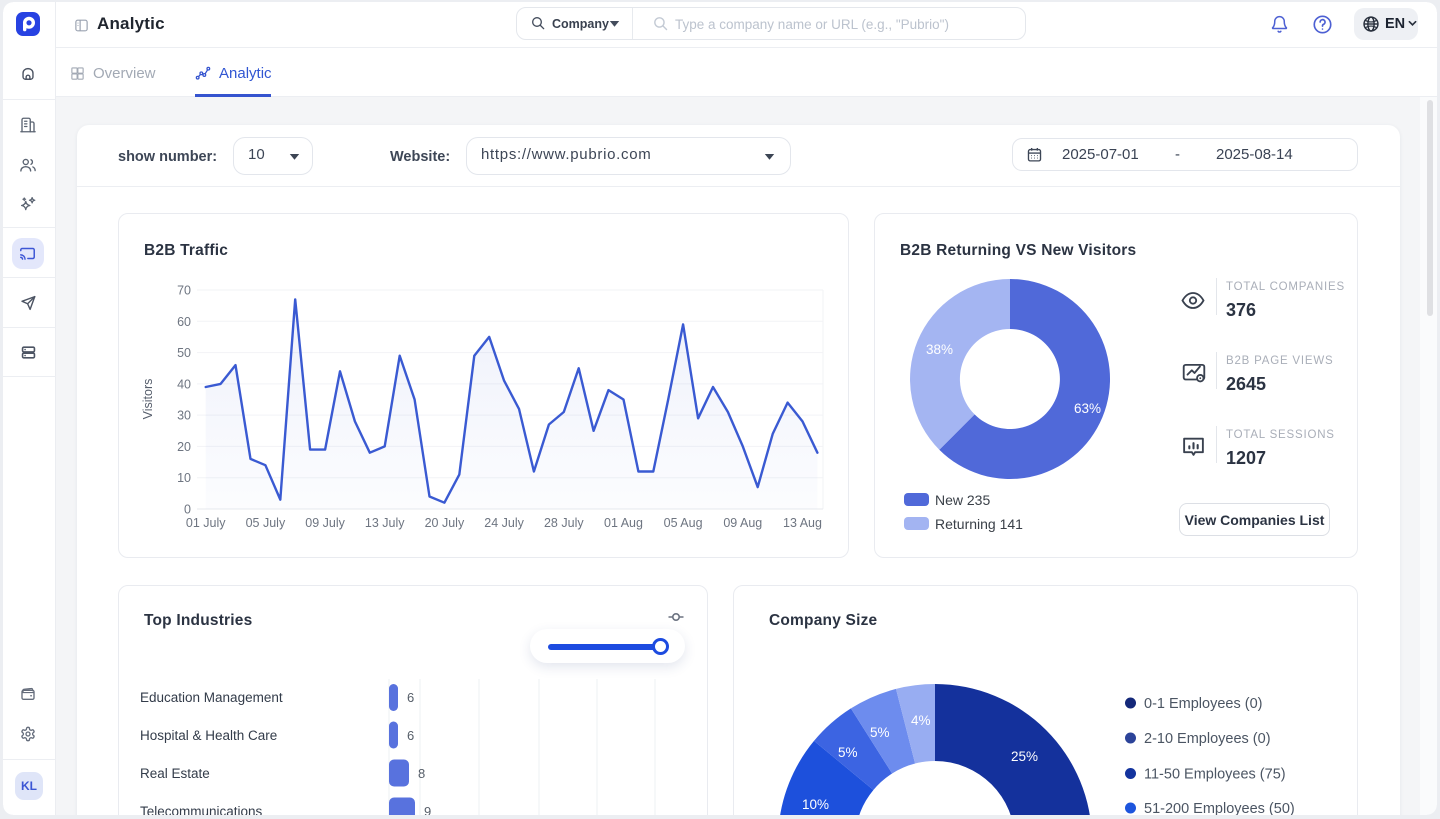 This screenshot has height=819, width=1440. What do you see at coordinates (184, 322) in the screenshot?
I see `svg-text: 60` at bounding box center [184, 322].